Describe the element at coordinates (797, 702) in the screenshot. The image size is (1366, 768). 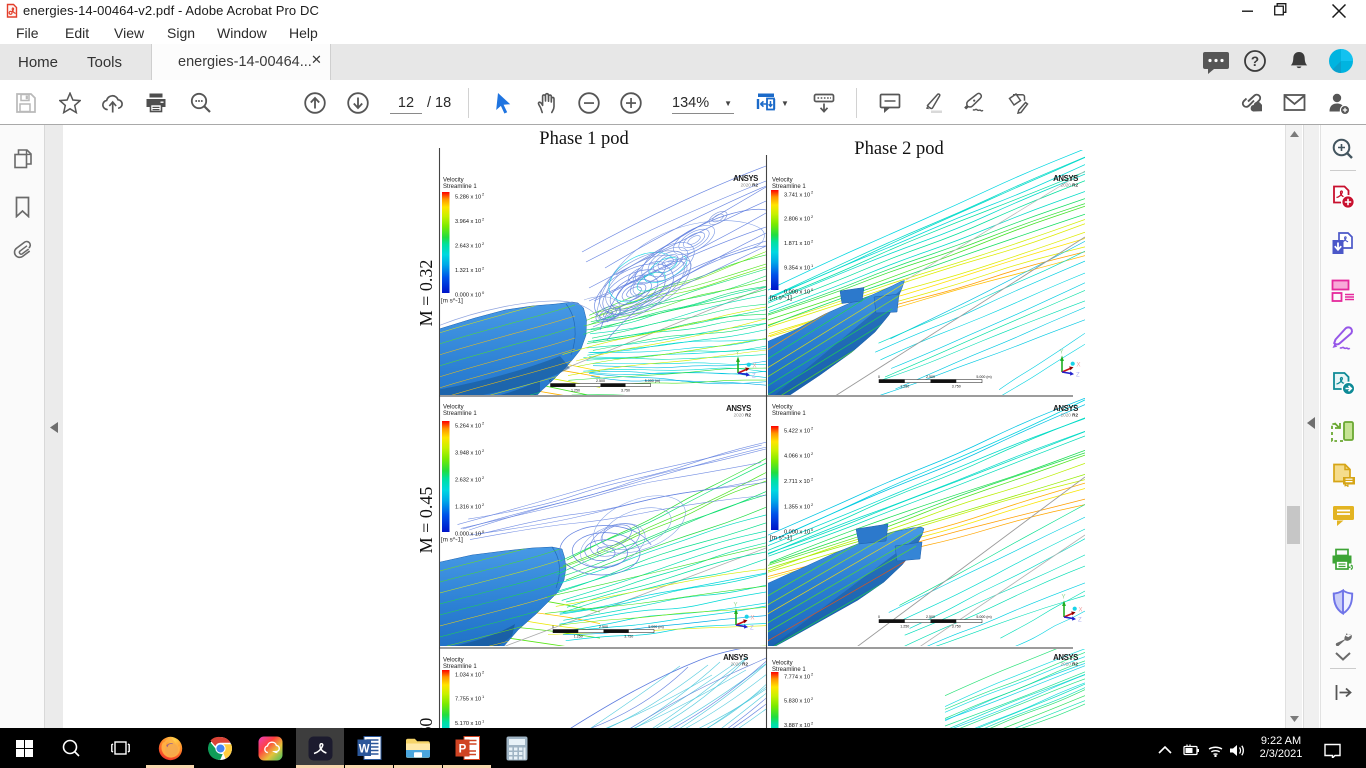
I see `svg-text: 5.830 x 10` at that location.